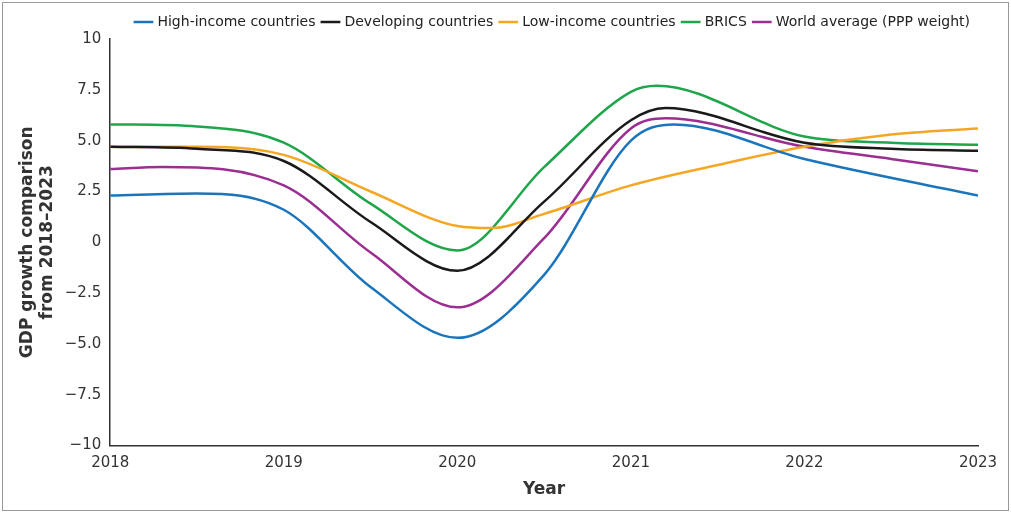  I want to click on legend-label: High-income countries, so click(236, 20).